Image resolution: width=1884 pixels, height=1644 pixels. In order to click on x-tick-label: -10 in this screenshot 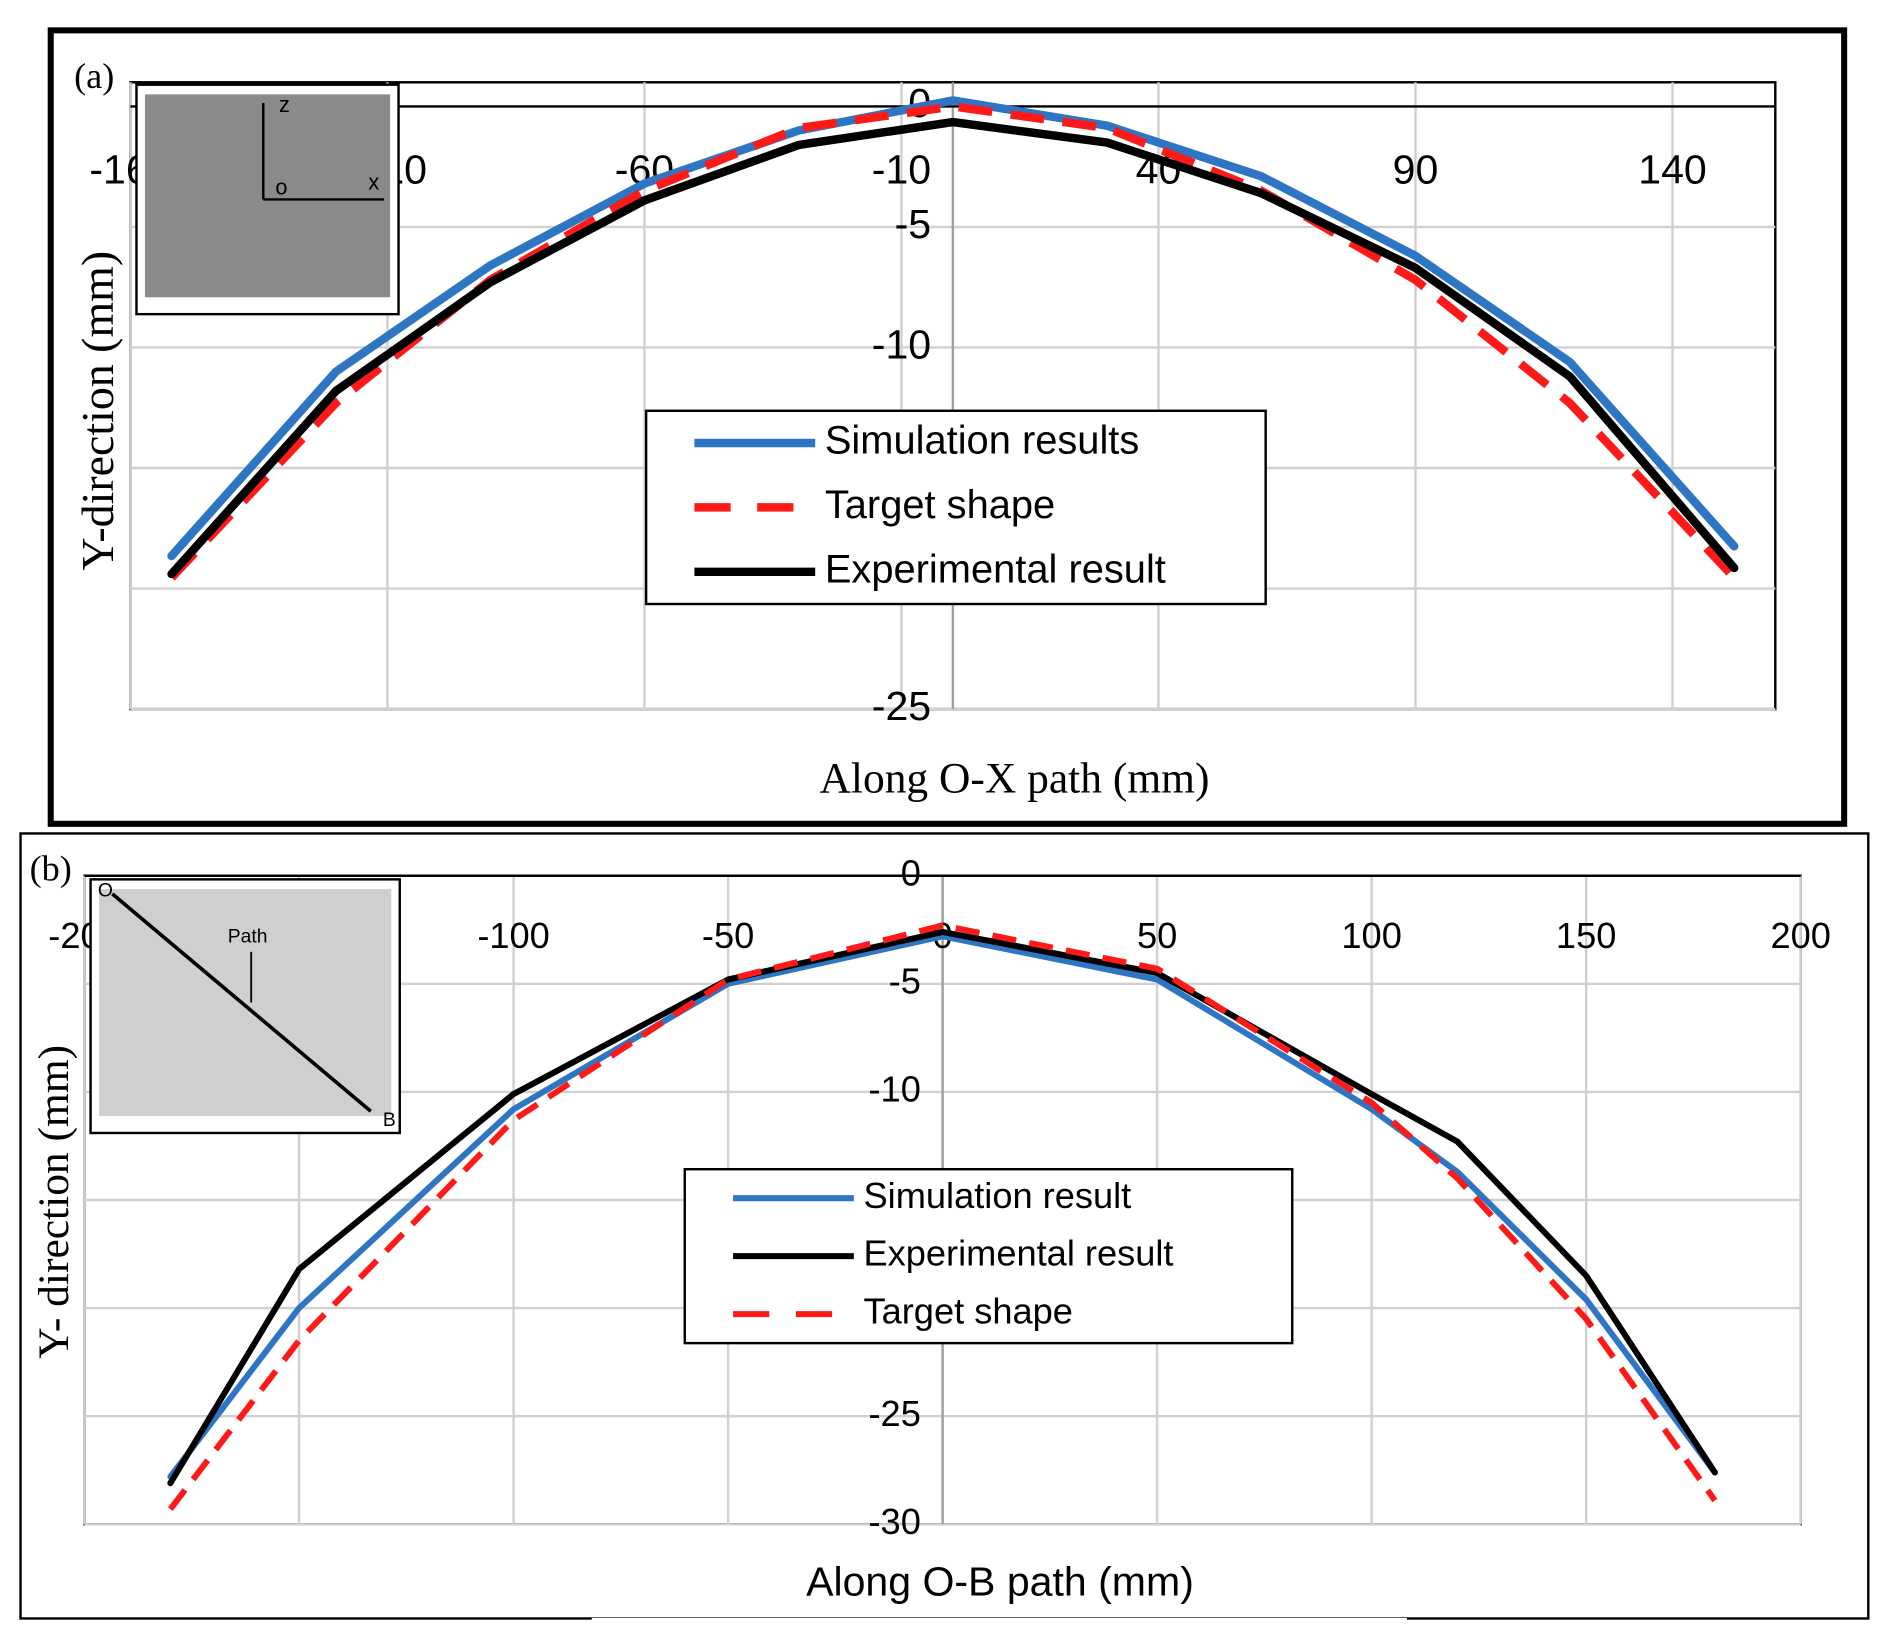, I will do `click(901, 170)`.